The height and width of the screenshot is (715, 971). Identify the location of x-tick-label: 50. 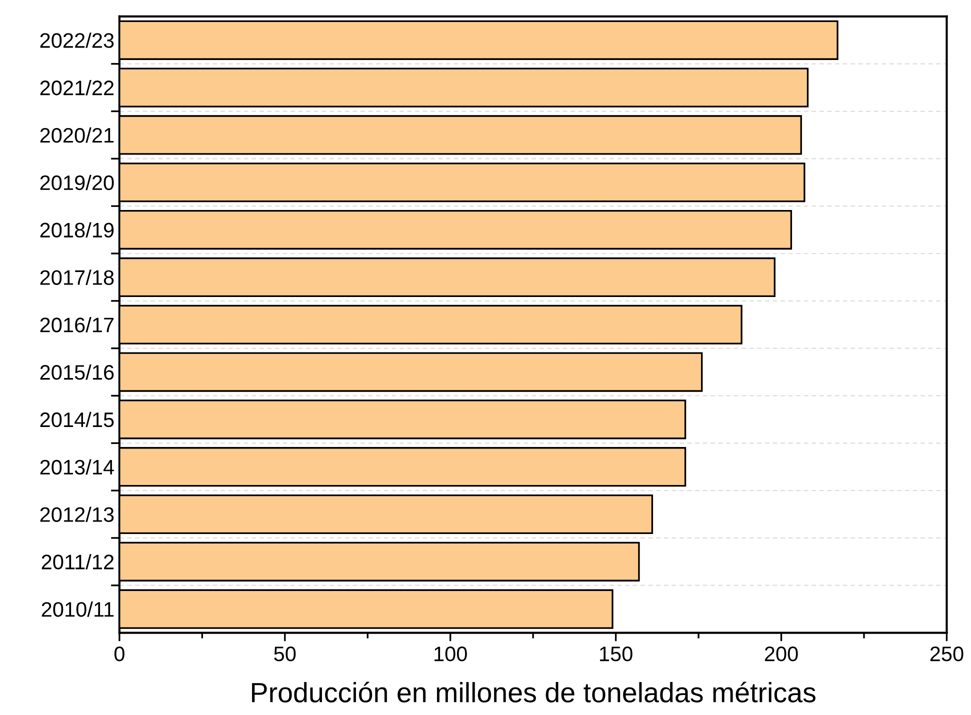
(285, 654).